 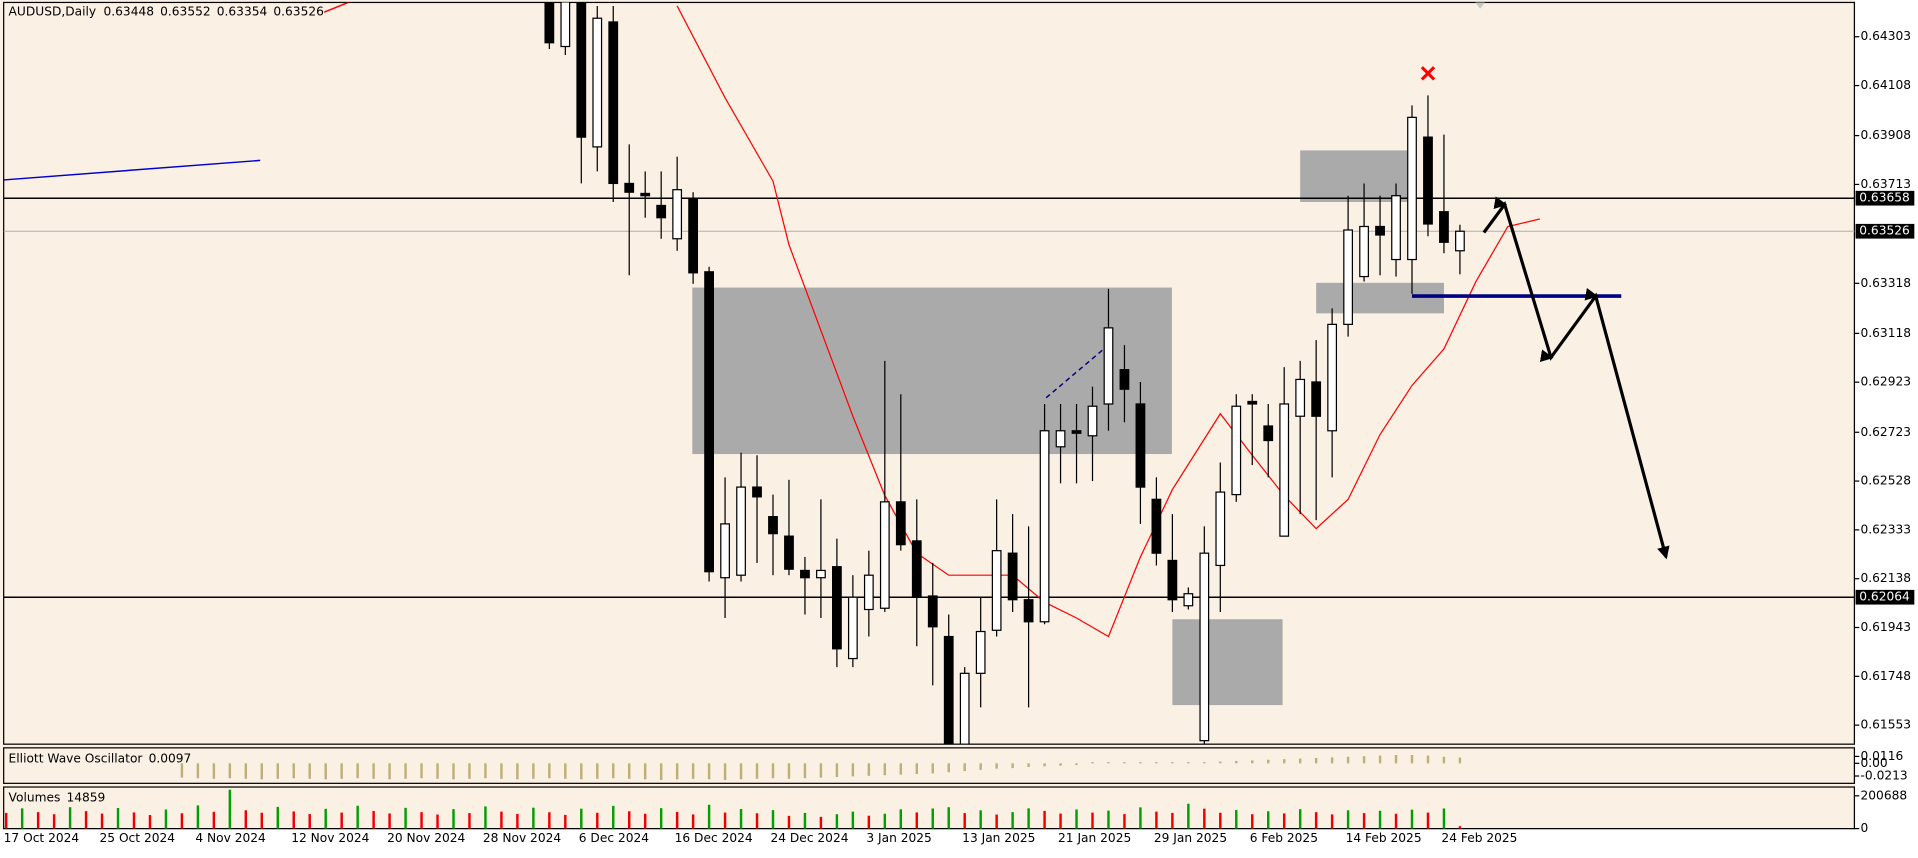 What do you see at coordinates (959, 843) in the screenshot?
I see `time-axis-panel` at bounding box center [959, 843].